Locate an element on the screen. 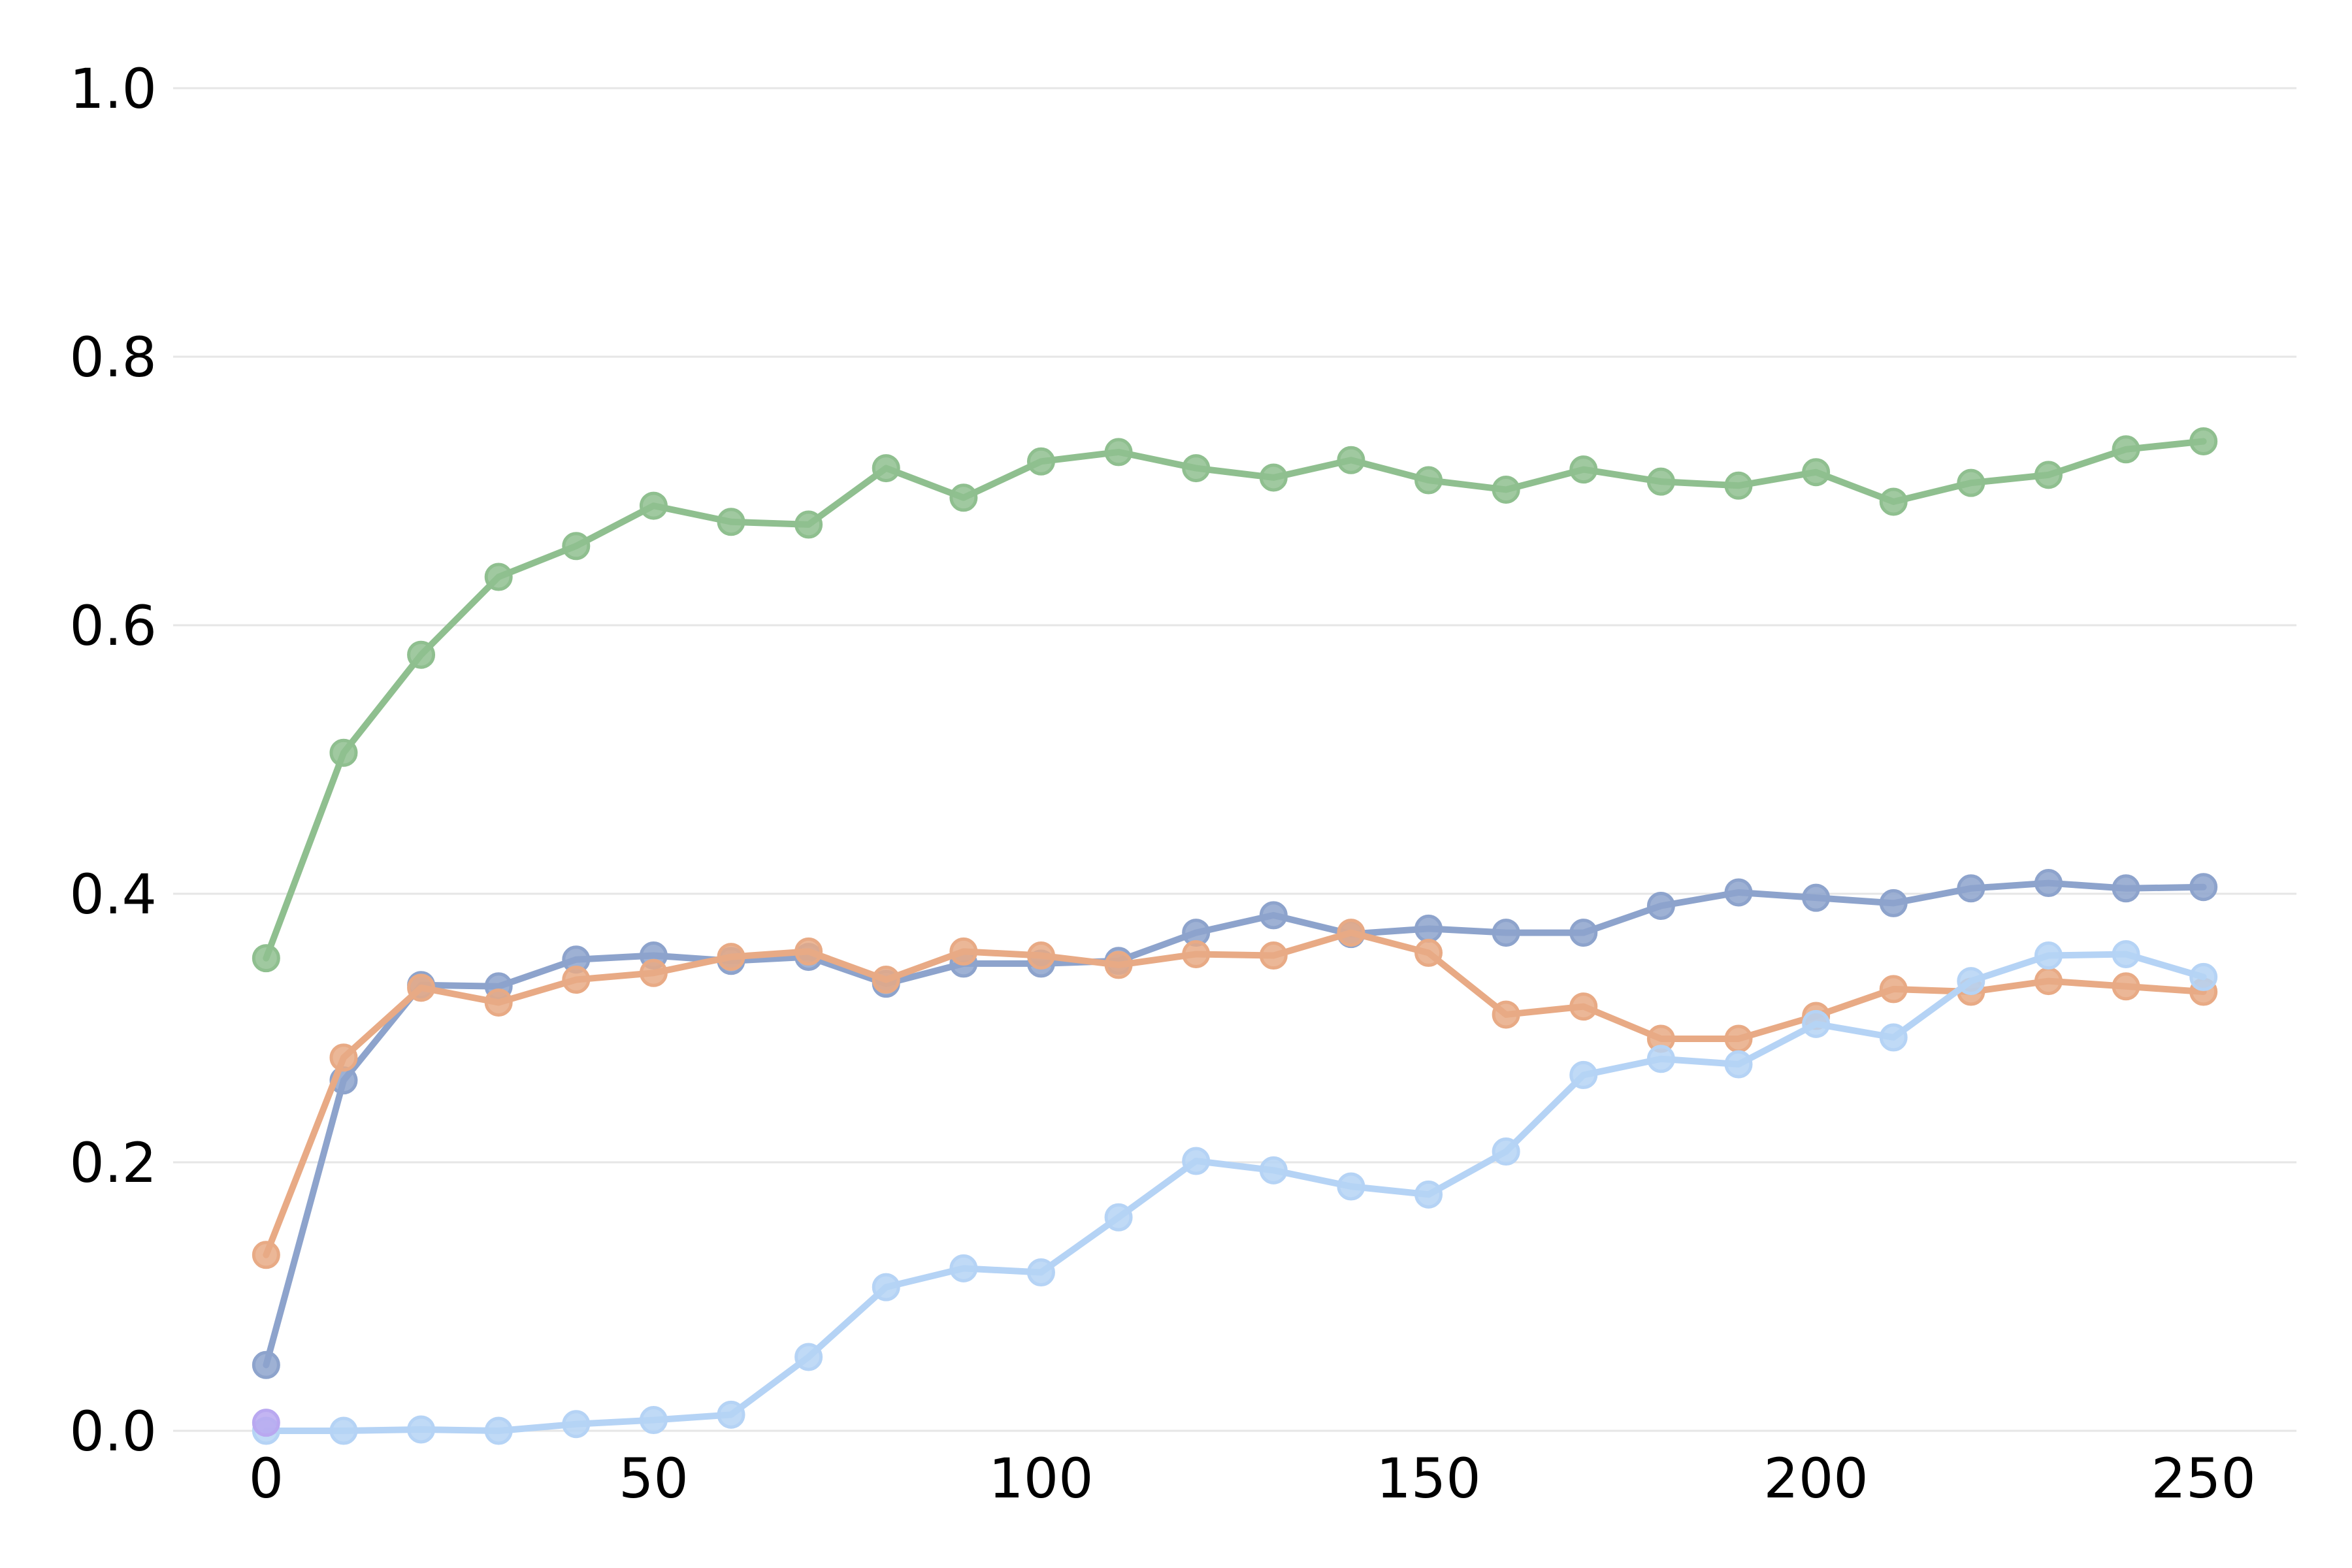 This screenshot has width=2352, height=1568. x-tick-label: 0 is located at coordinates (266, 1478).